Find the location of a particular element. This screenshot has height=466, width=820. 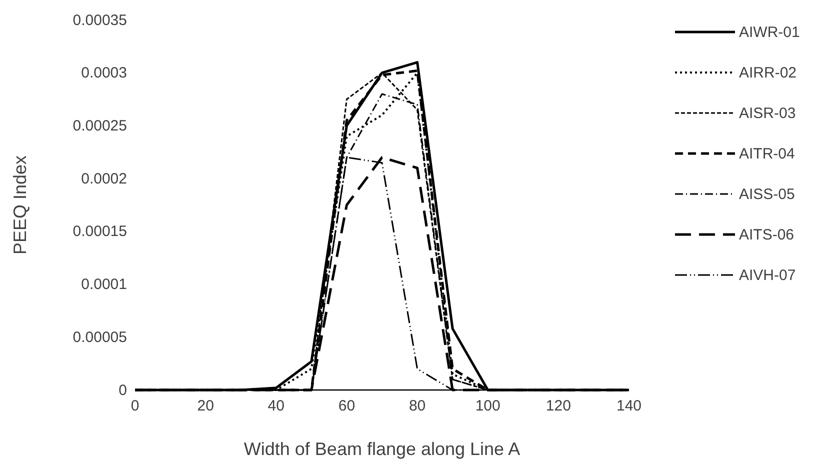

legend-label: AITR-04 is located at coordinates (767, 154).